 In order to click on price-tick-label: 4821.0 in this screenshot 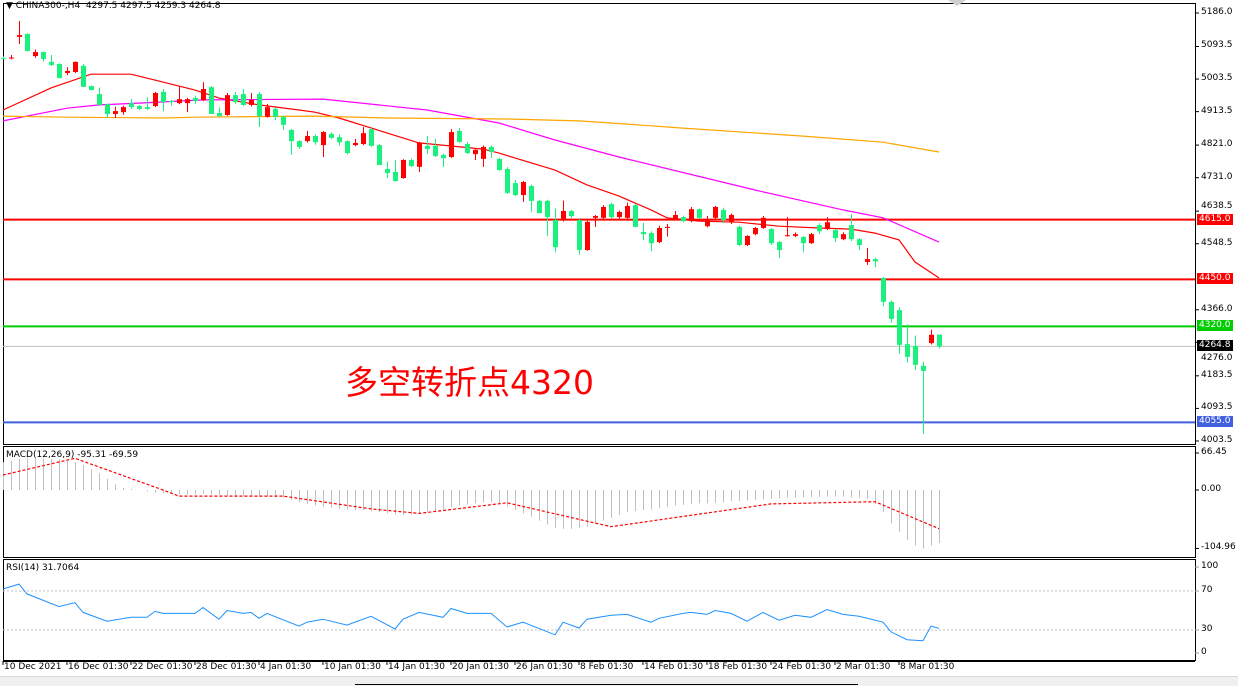, I will do `click(1217, 144)`.